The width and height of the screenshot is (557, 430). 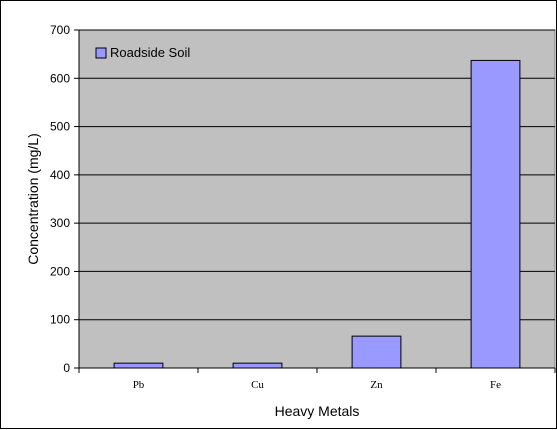 I want to click on legend-swatch, so click(x=101, y=53).